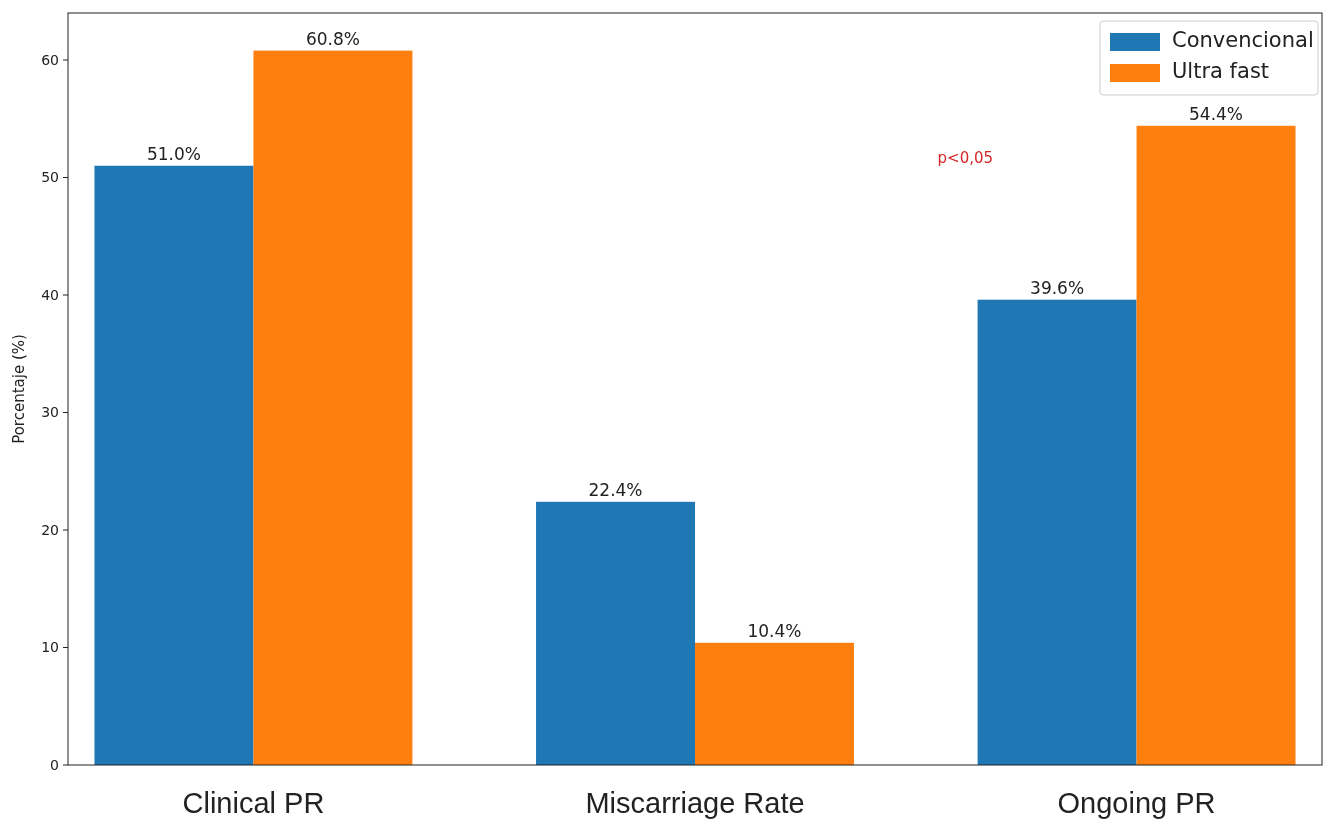  I want to click on x-tick-label: Miscarriage Rate, so click(695, 803).